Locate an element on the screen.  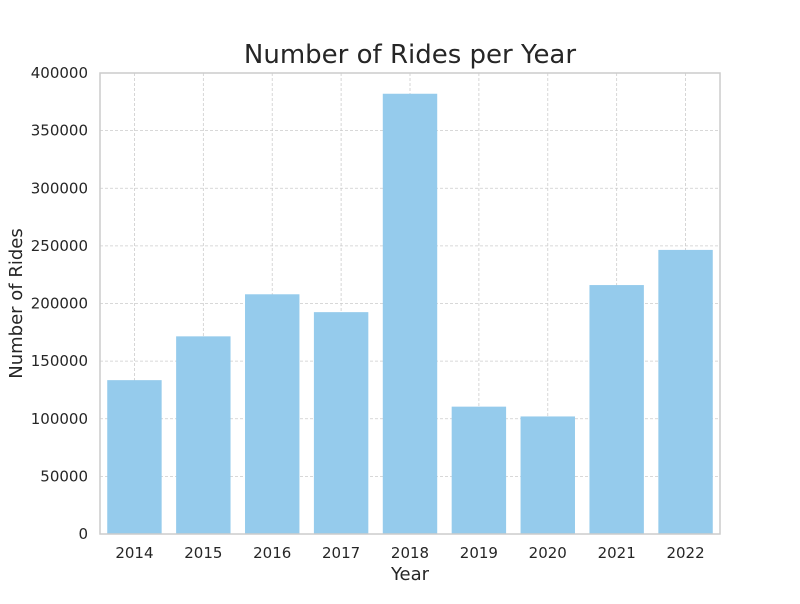
bar-2021 is located at coordinates (616, 409).